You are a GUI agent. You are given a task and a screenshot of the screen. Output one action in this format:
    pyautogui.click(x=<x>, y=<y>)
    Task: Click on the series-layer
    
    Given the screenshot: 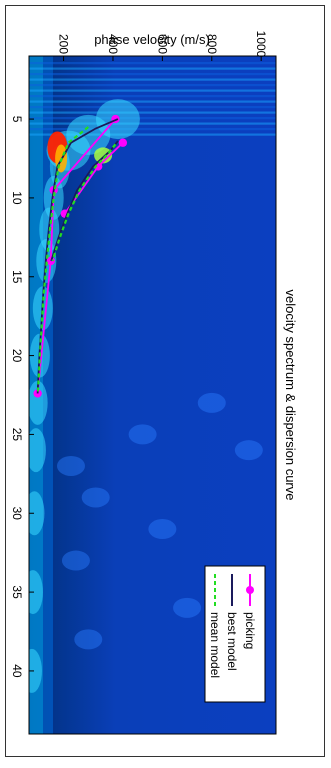 What is the action you would take?
    pyautogui.click(x=80, y=256)
    